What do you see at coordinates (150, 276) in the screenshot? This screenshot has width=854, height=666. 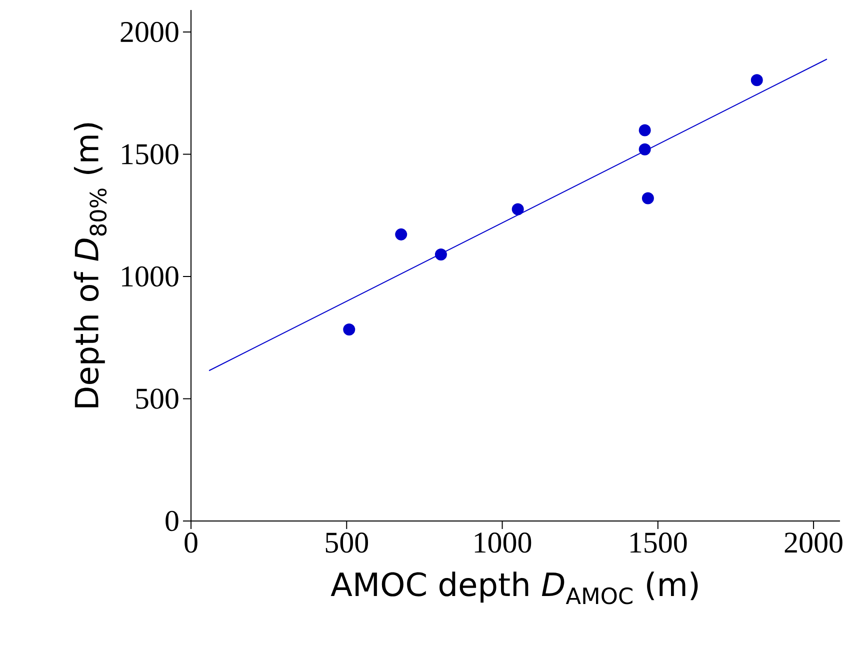 I see `y-tick-label: 1000` at bounding box center [150, 276].